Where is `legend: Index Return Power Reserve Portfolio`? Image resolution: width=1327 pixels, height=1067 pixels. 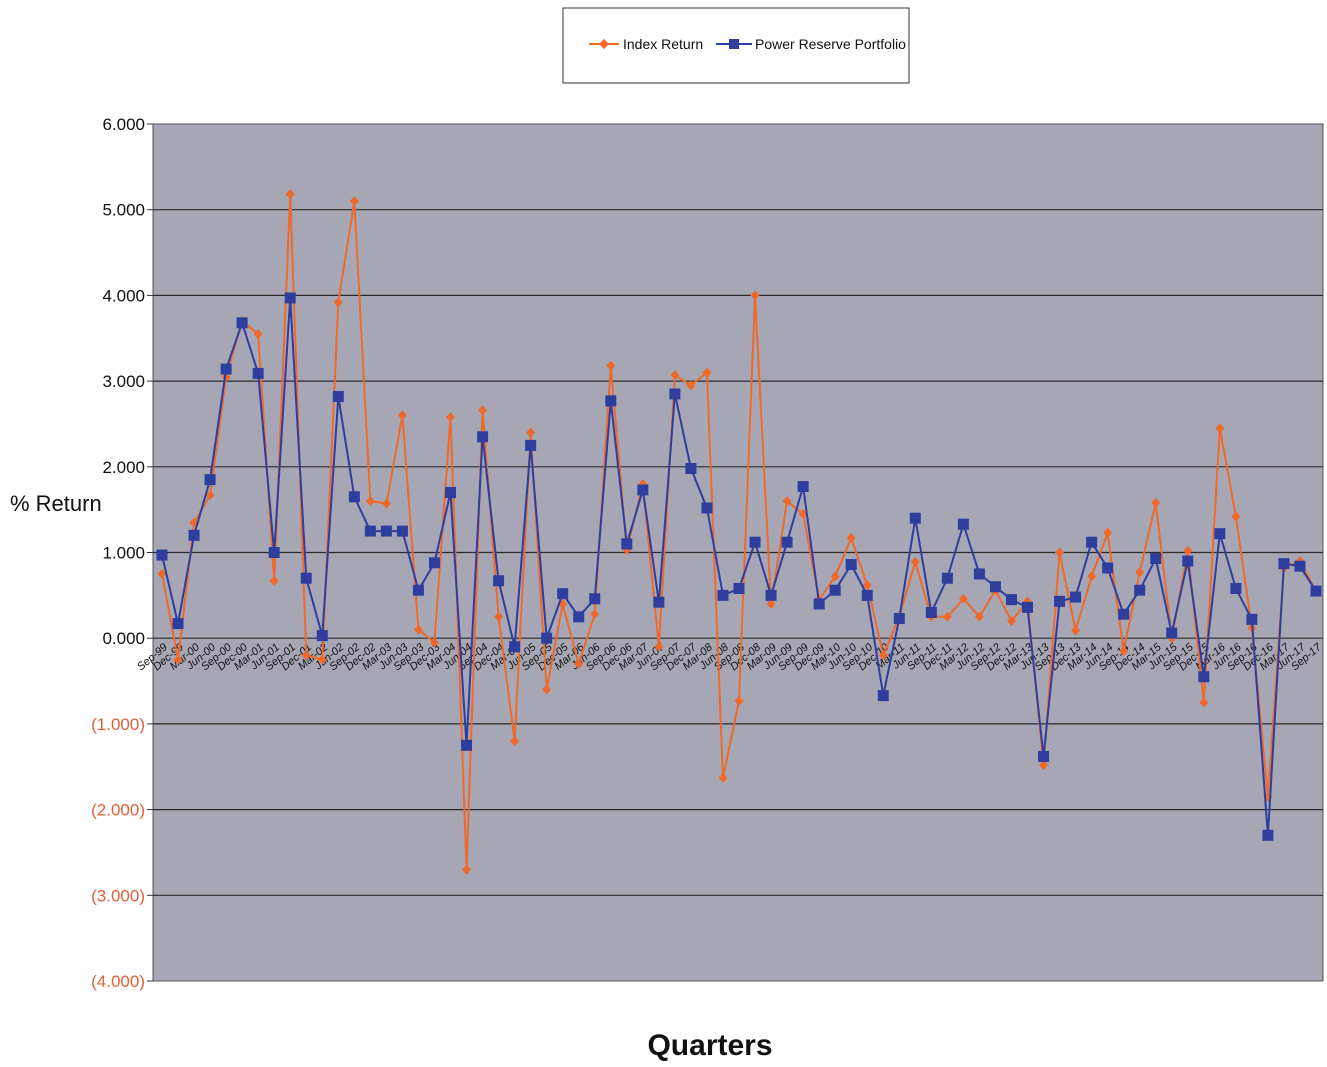 legend: Index Return Power Reserve Portfolio is located at coordinates (736, 45).